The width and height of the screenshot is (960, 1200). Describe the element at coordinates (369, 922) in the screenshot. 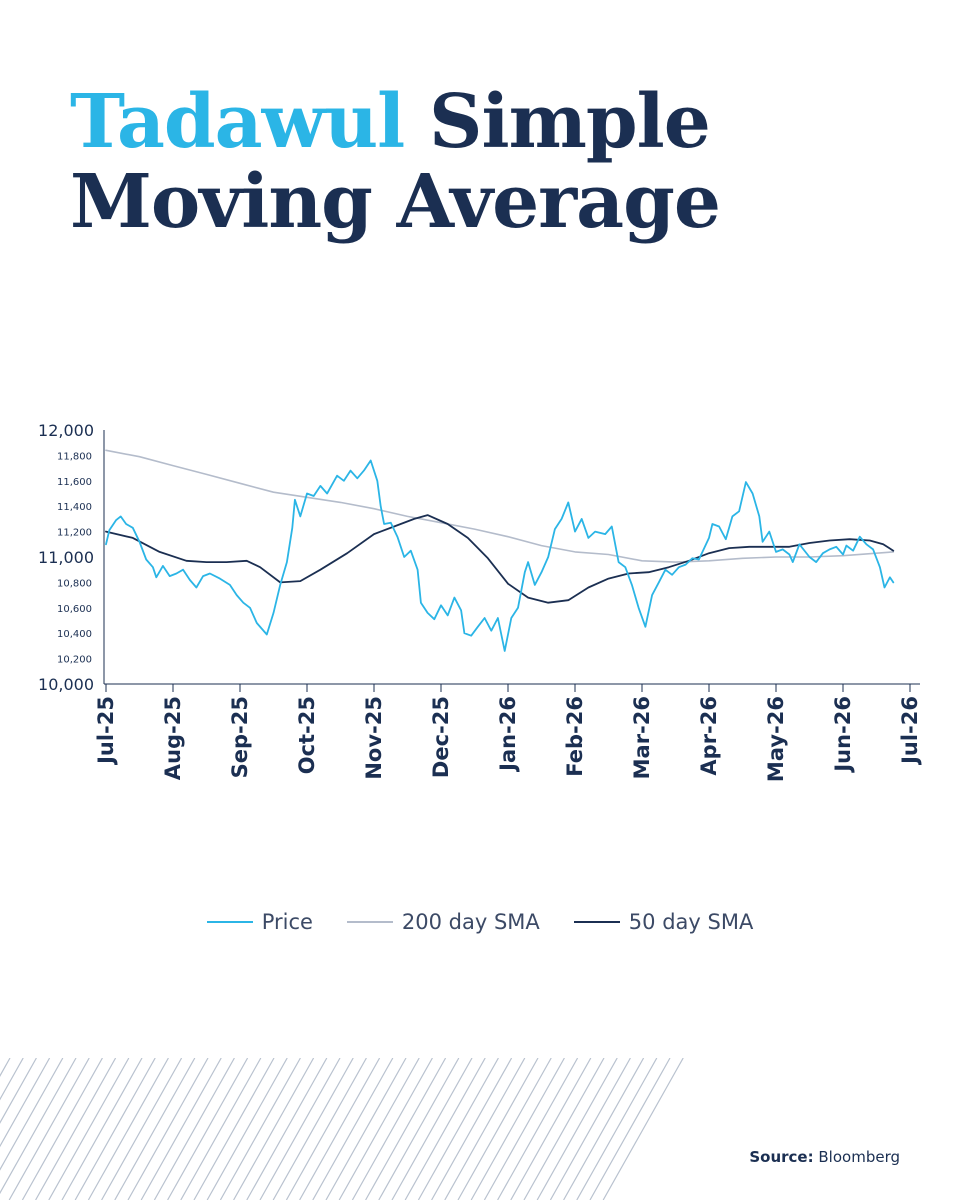

I see `legend-swatch-sma200` at that location.